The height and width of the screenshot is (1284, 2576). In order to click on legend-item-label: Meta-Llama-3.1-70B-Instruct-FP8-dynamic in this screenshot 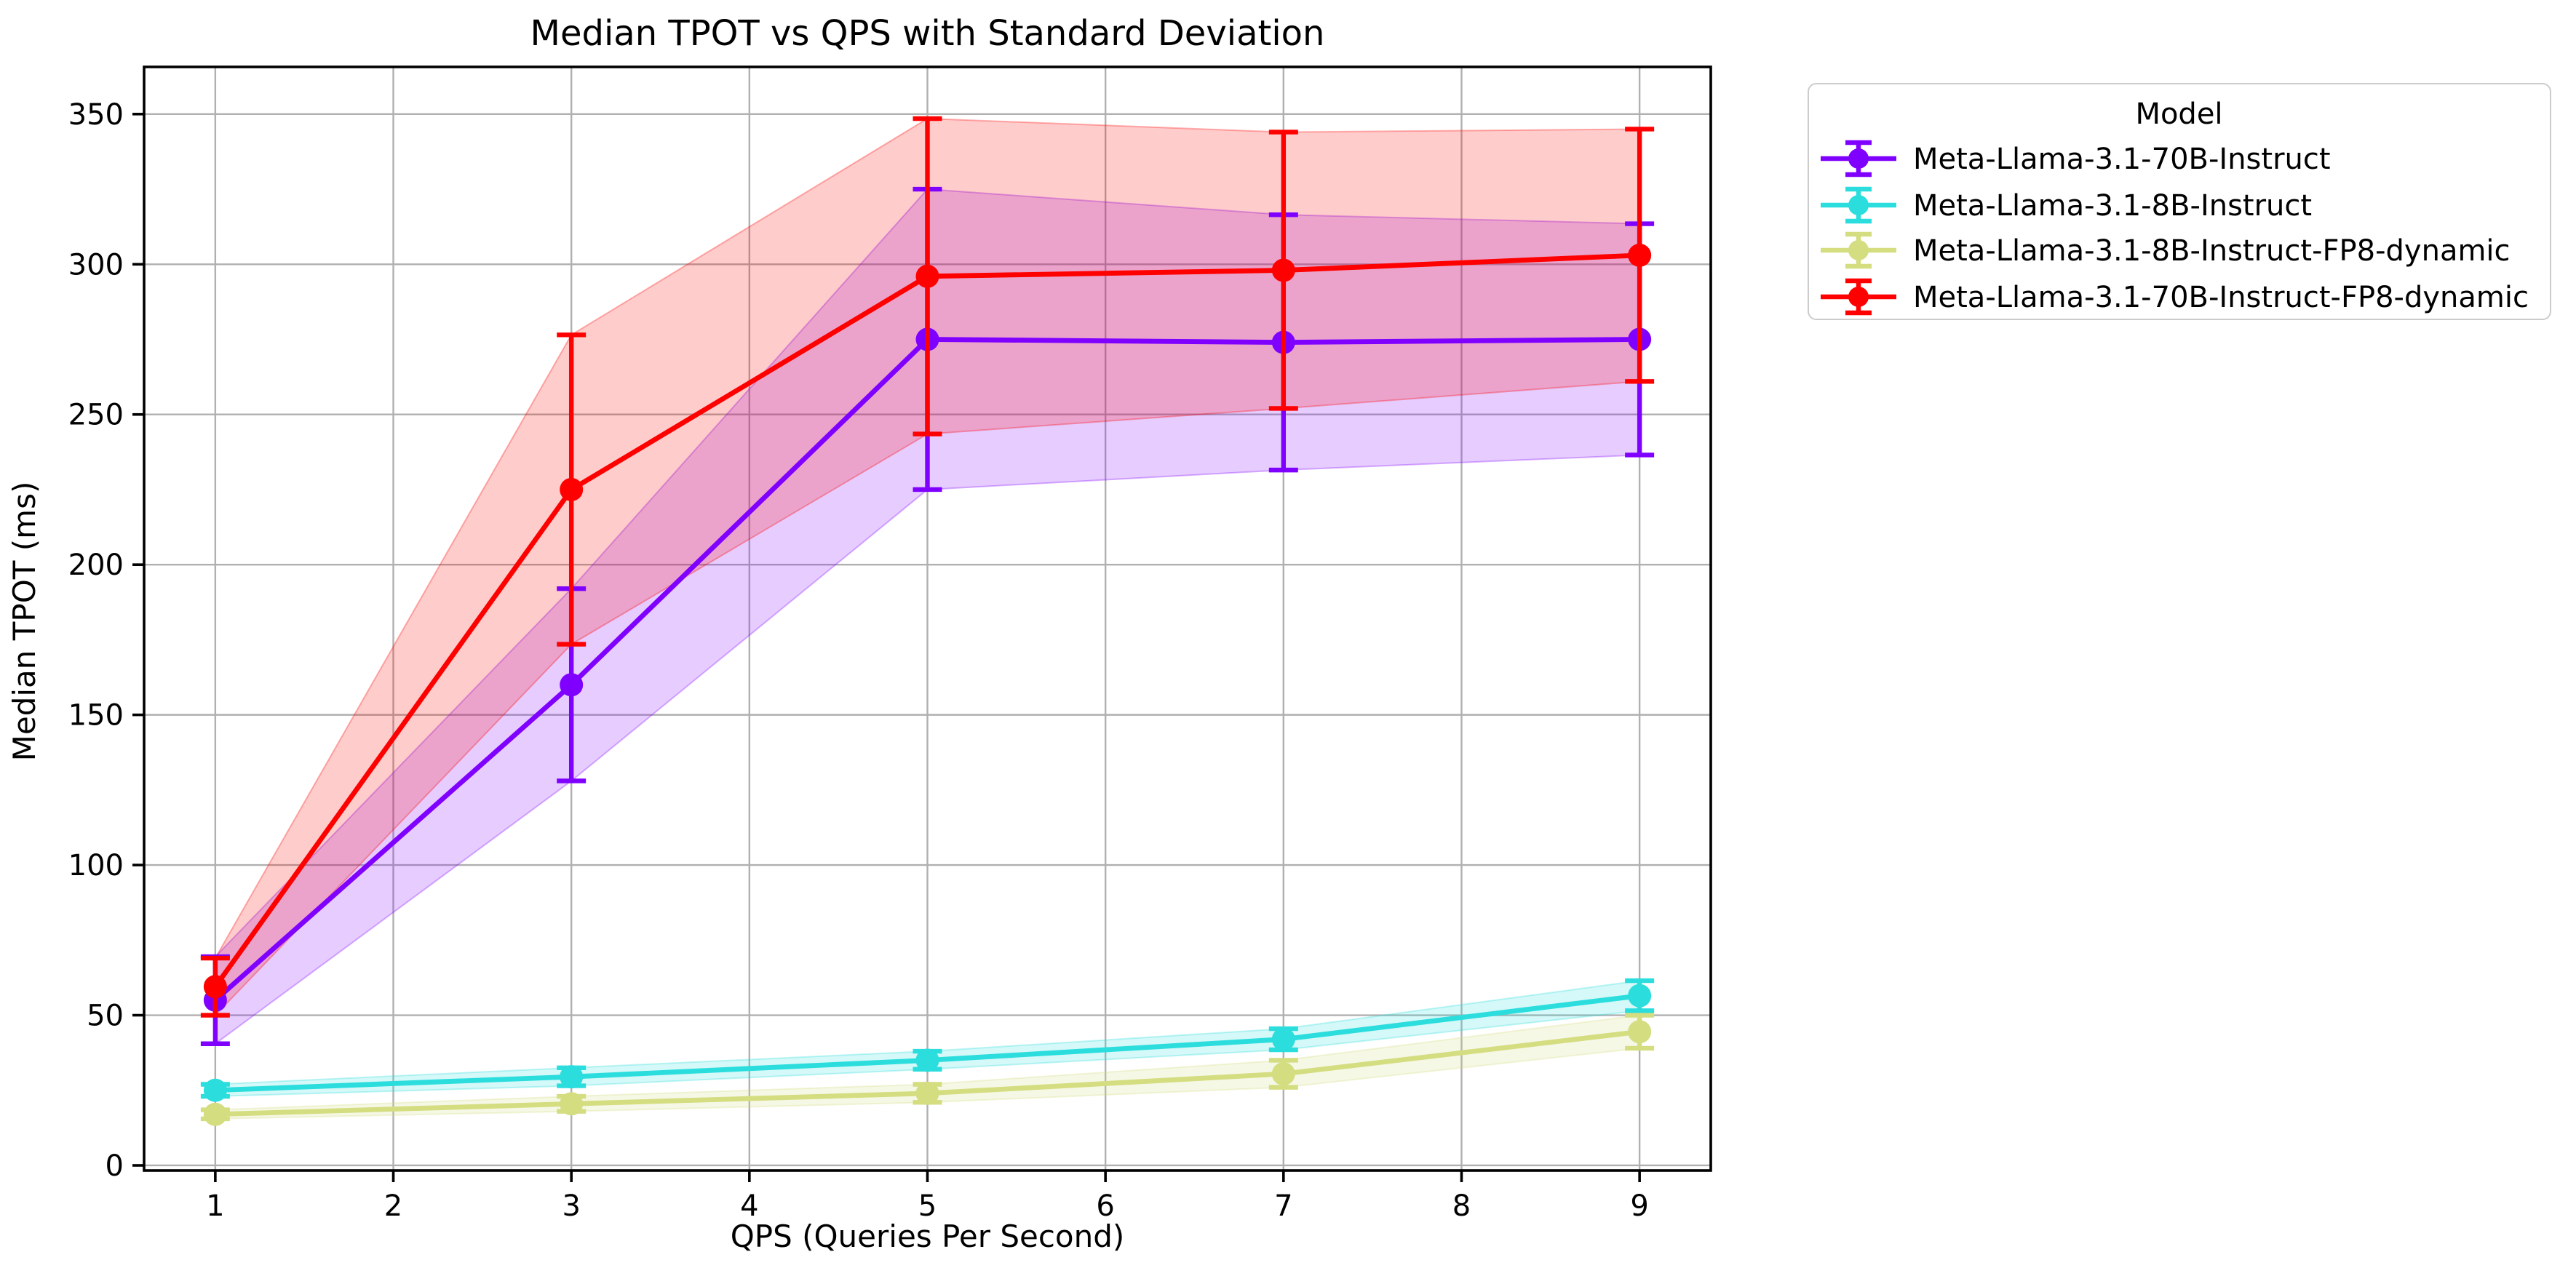, I will do `click(2221, 296)`.